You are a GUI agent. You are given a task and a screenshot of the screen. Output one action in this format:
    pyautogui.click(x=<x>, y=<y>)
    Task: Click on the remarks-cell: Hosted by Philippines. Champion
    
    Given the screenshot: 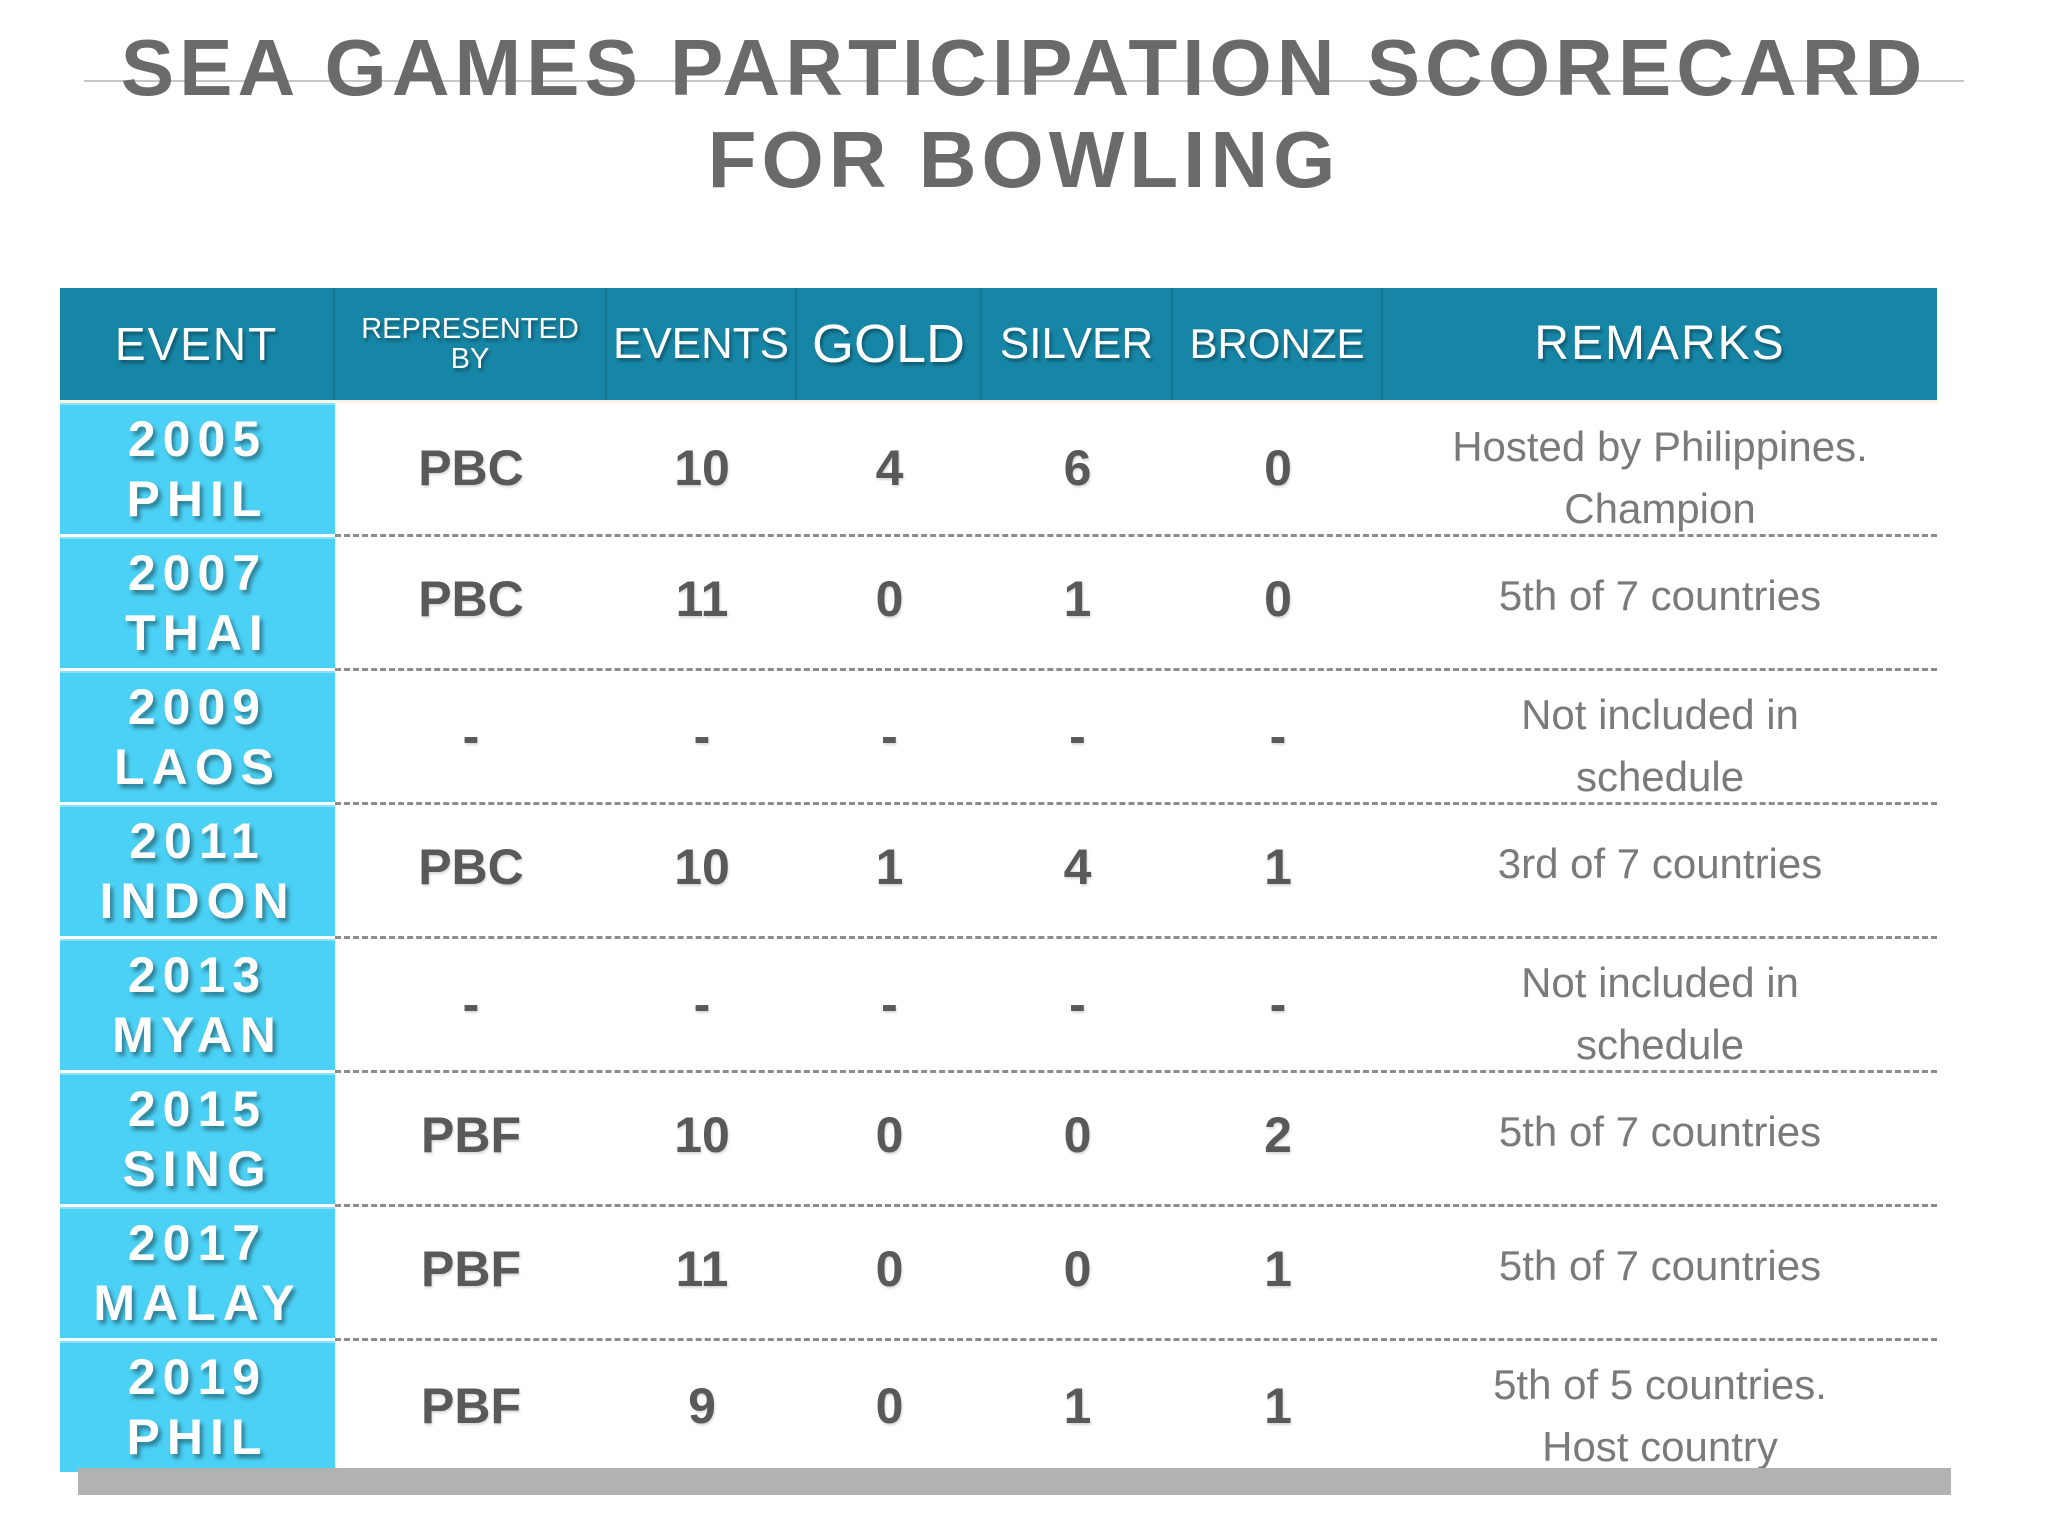 What is the action you would take?
    pyautogui.click(x=1660, y=477)
    